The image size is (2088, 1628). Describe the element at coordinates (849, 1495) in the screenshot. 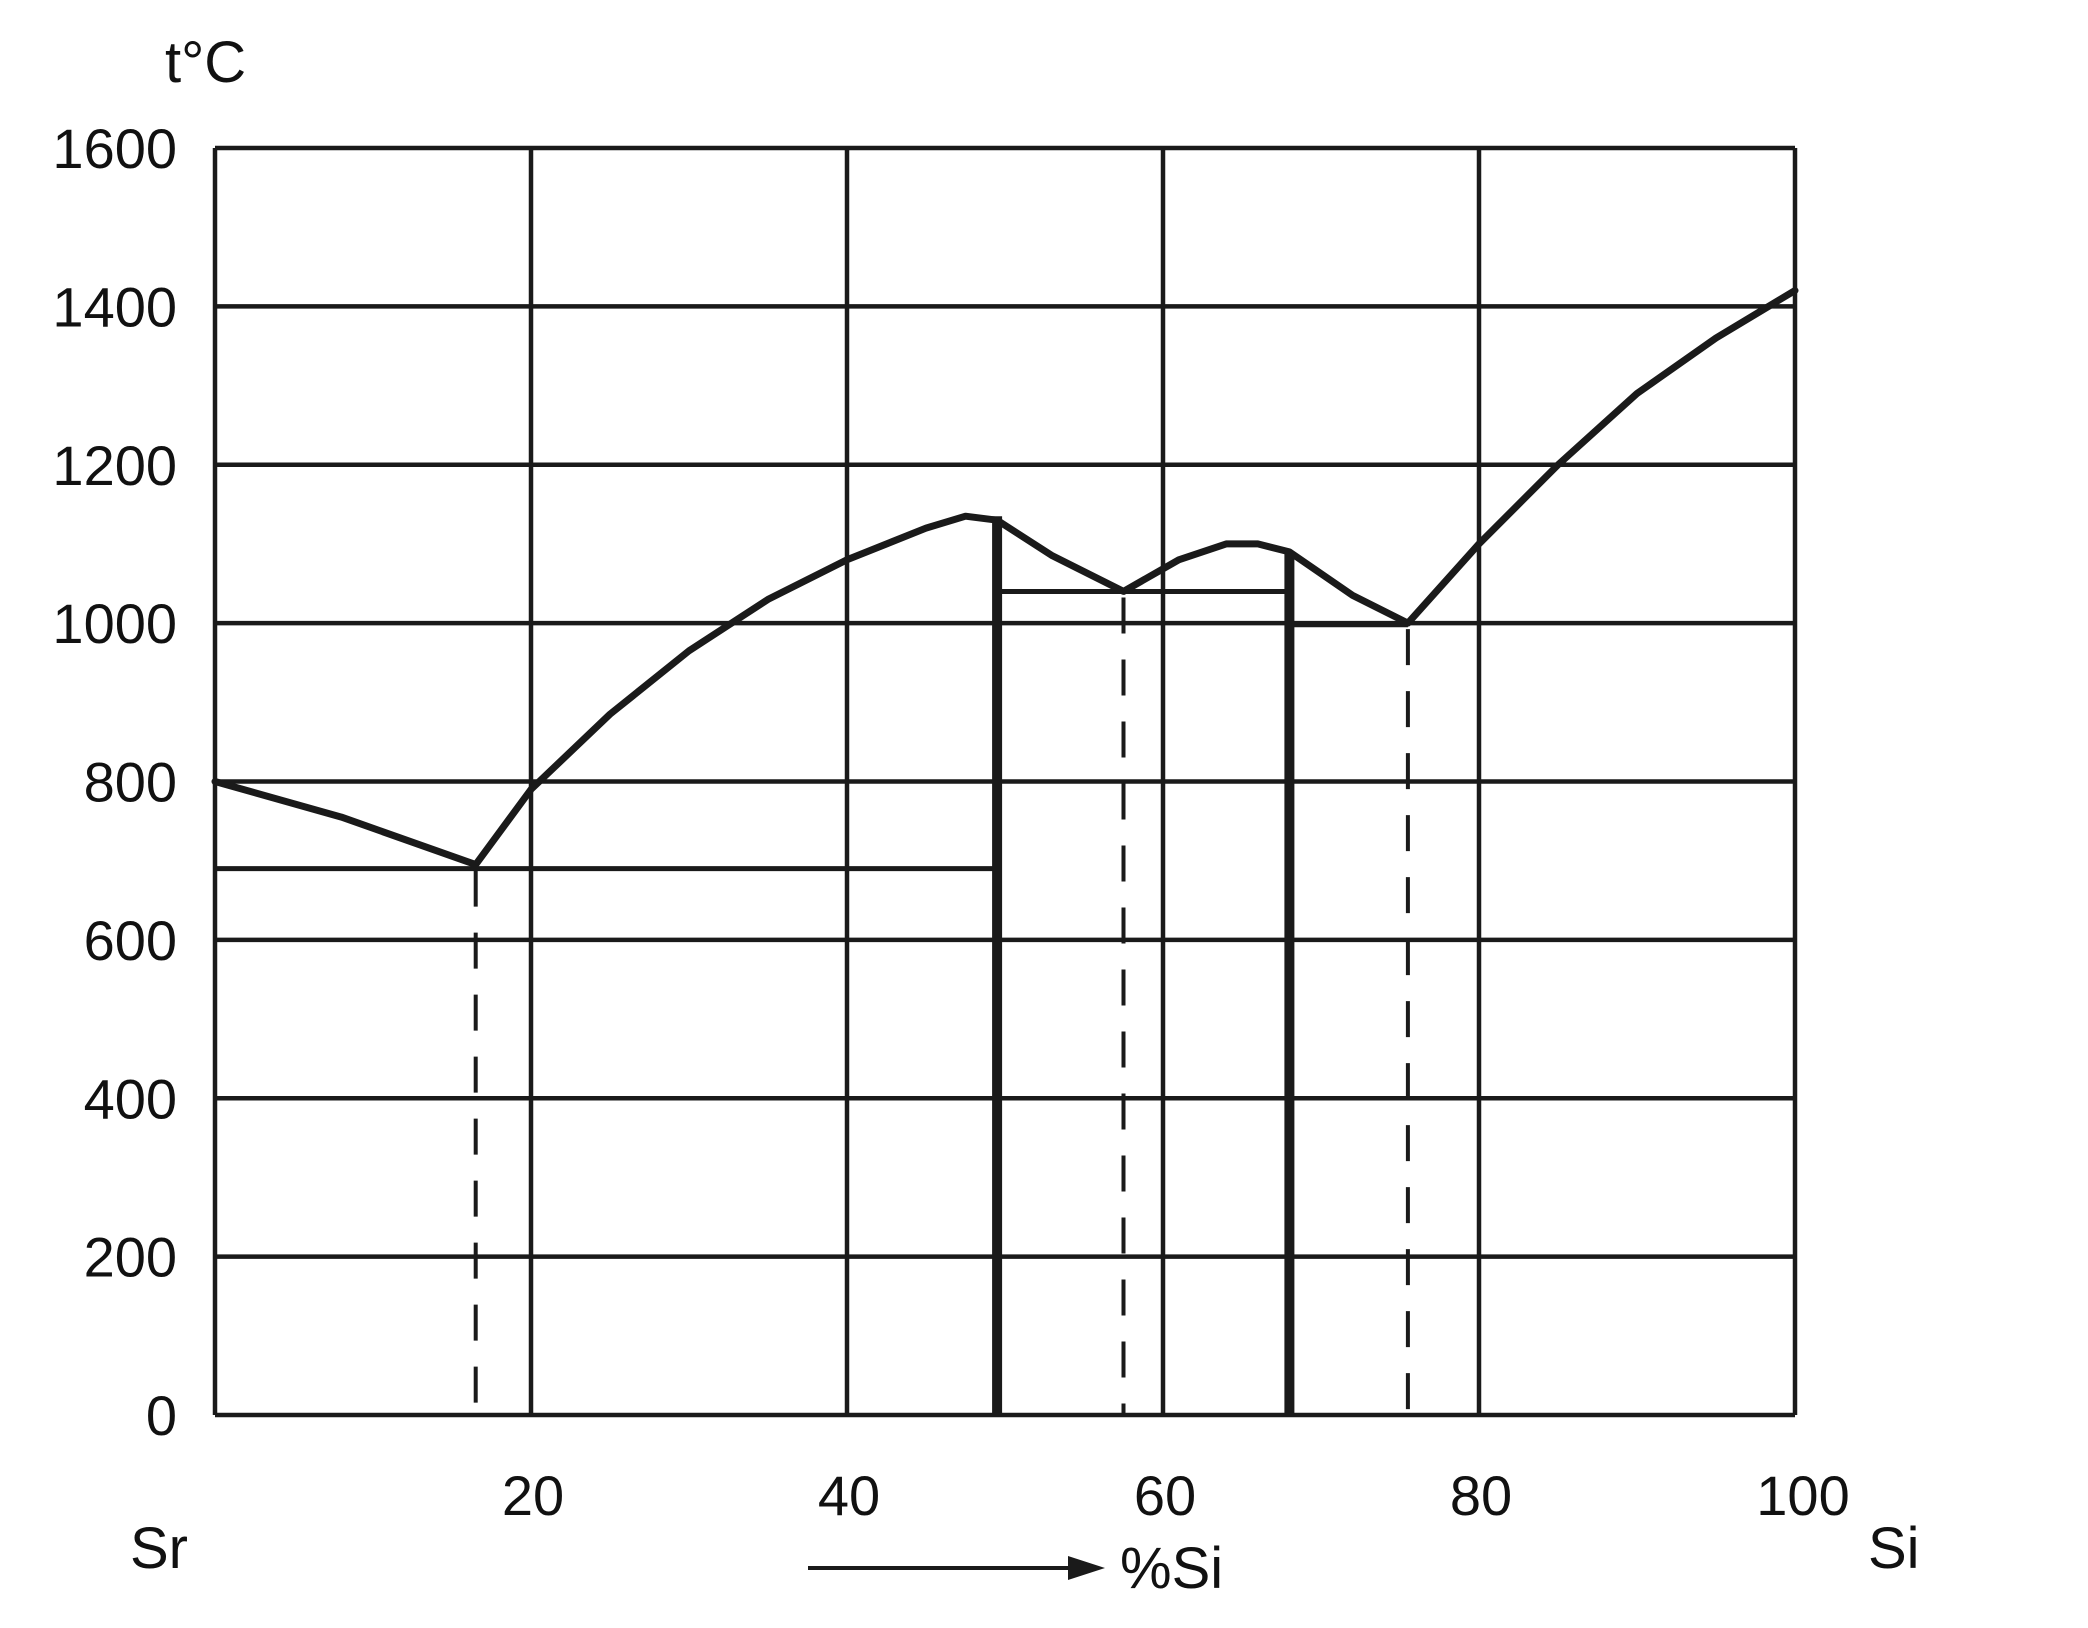

I see `x-tick-label-40: 40` at that location.